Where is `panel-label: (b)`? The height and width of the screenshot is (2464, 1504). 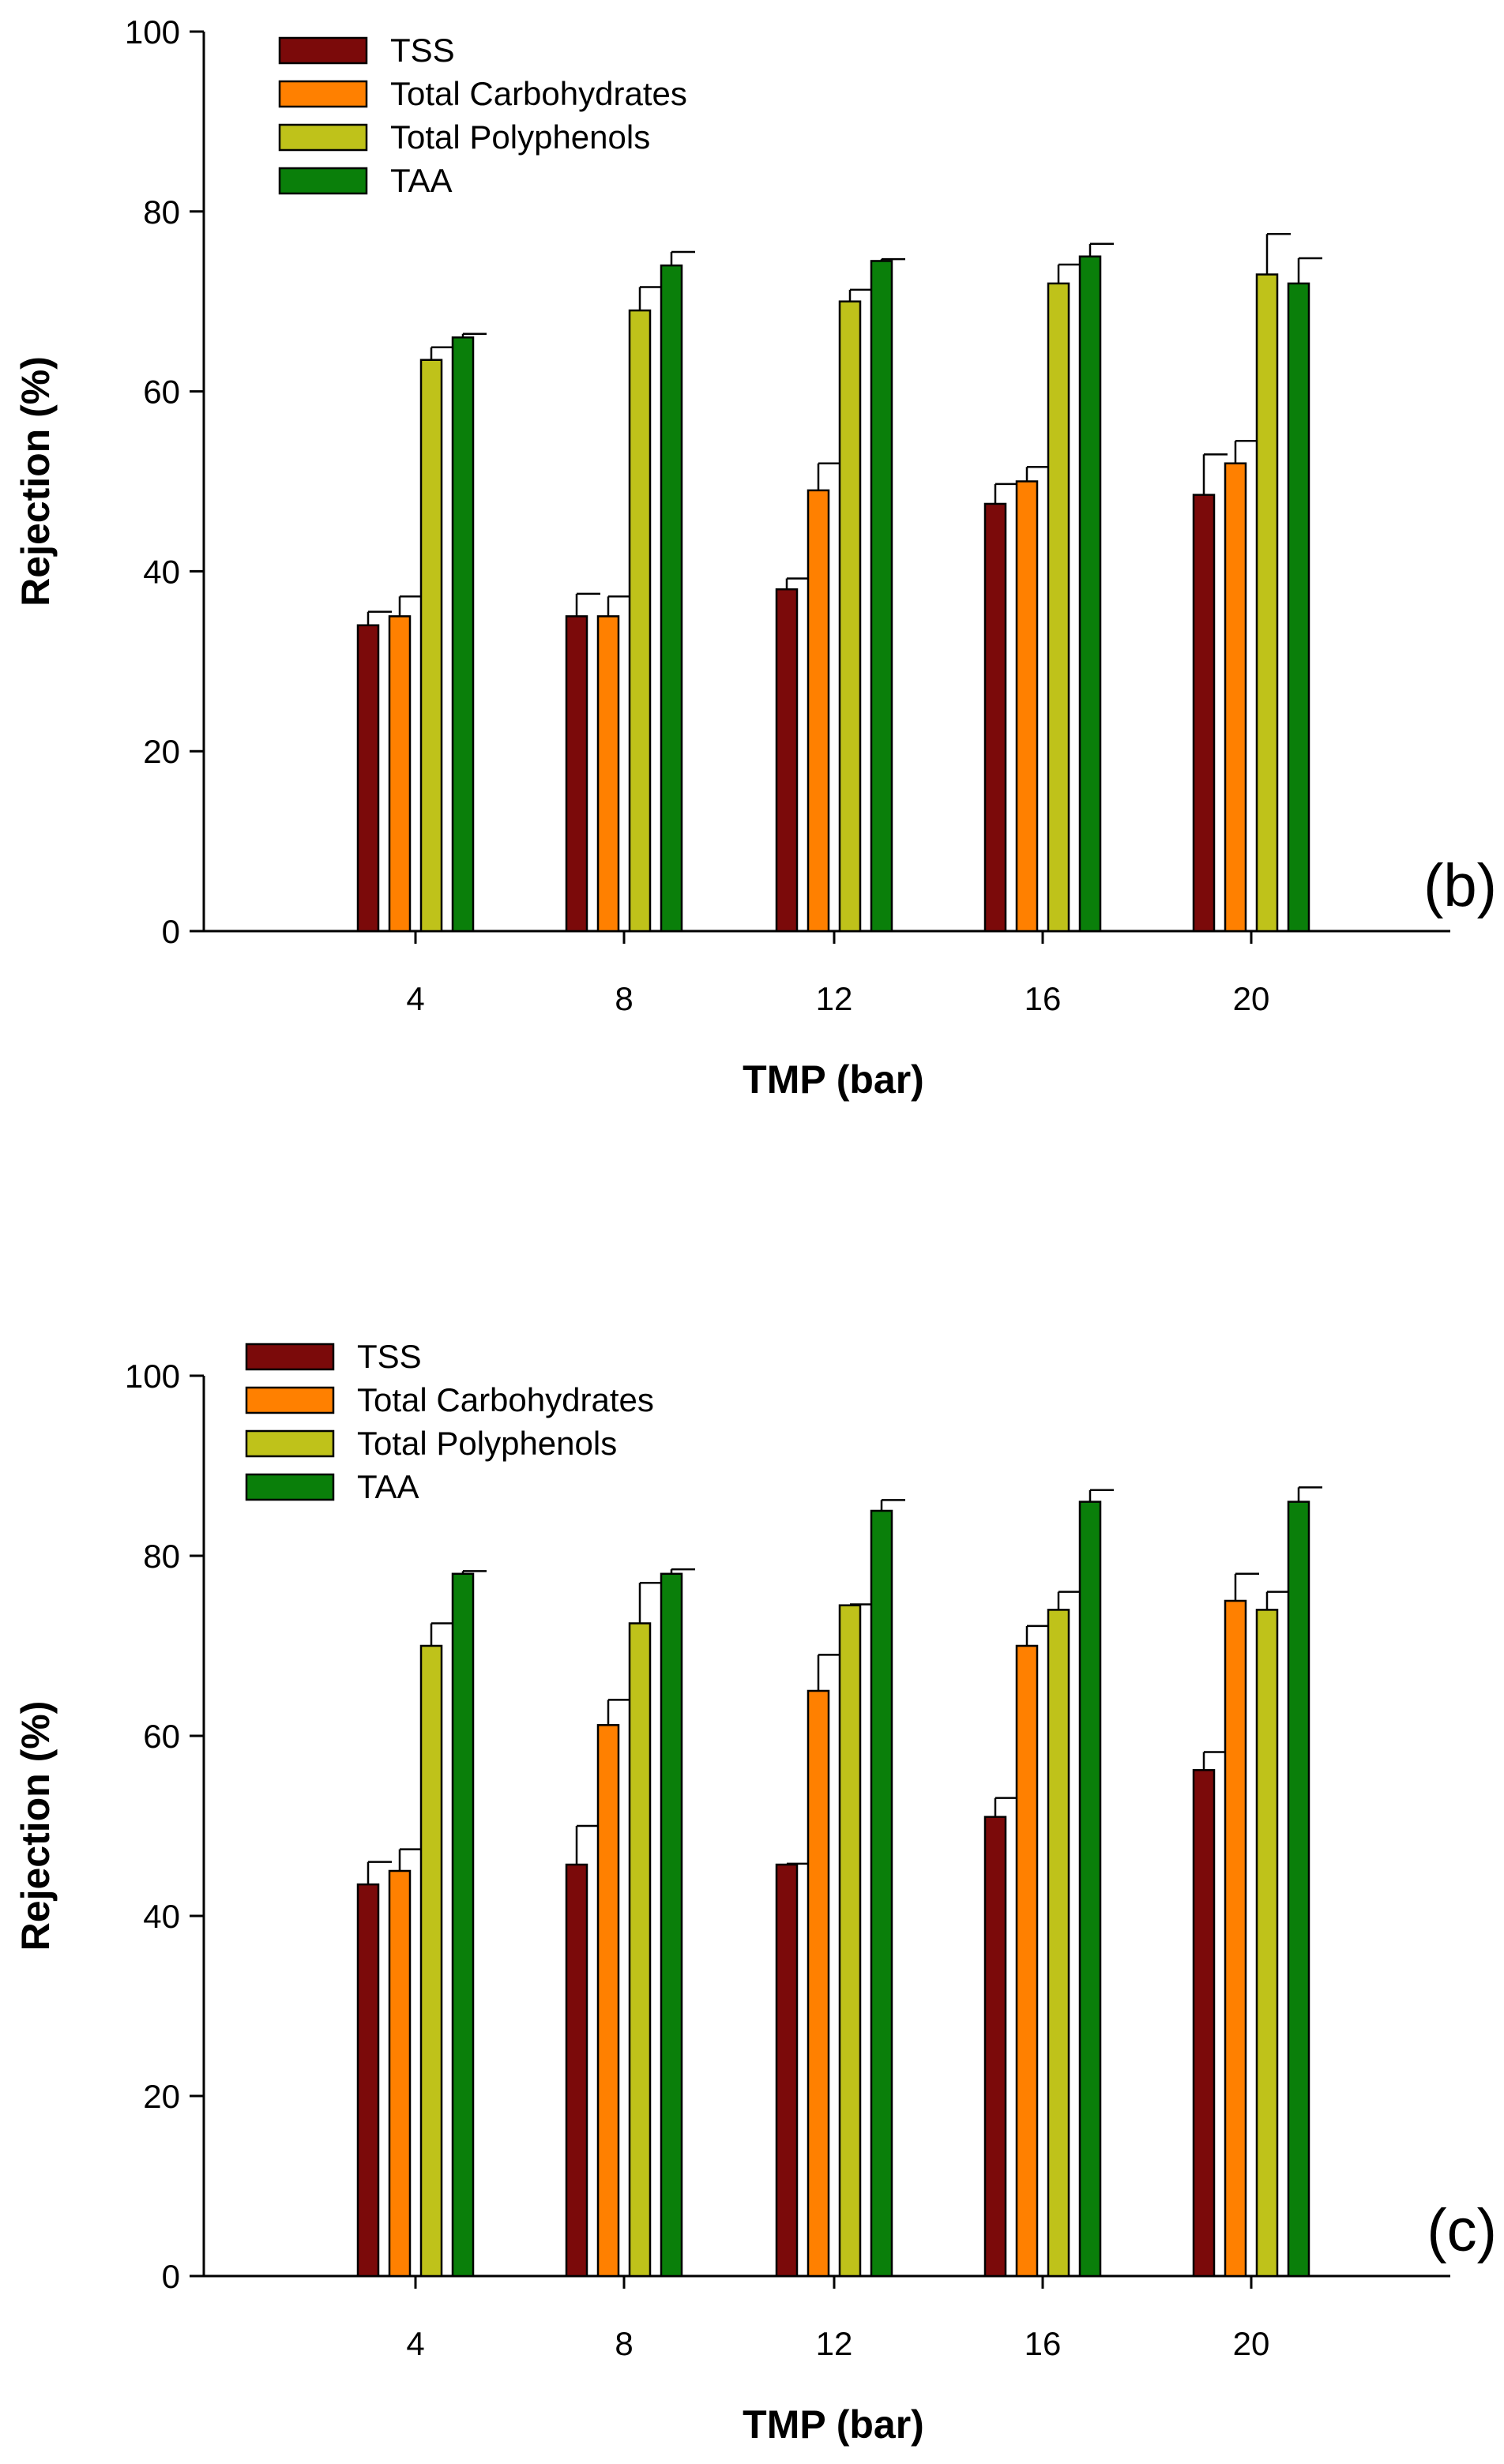
panel-label: (b) is located at coordinates (1460, 885).